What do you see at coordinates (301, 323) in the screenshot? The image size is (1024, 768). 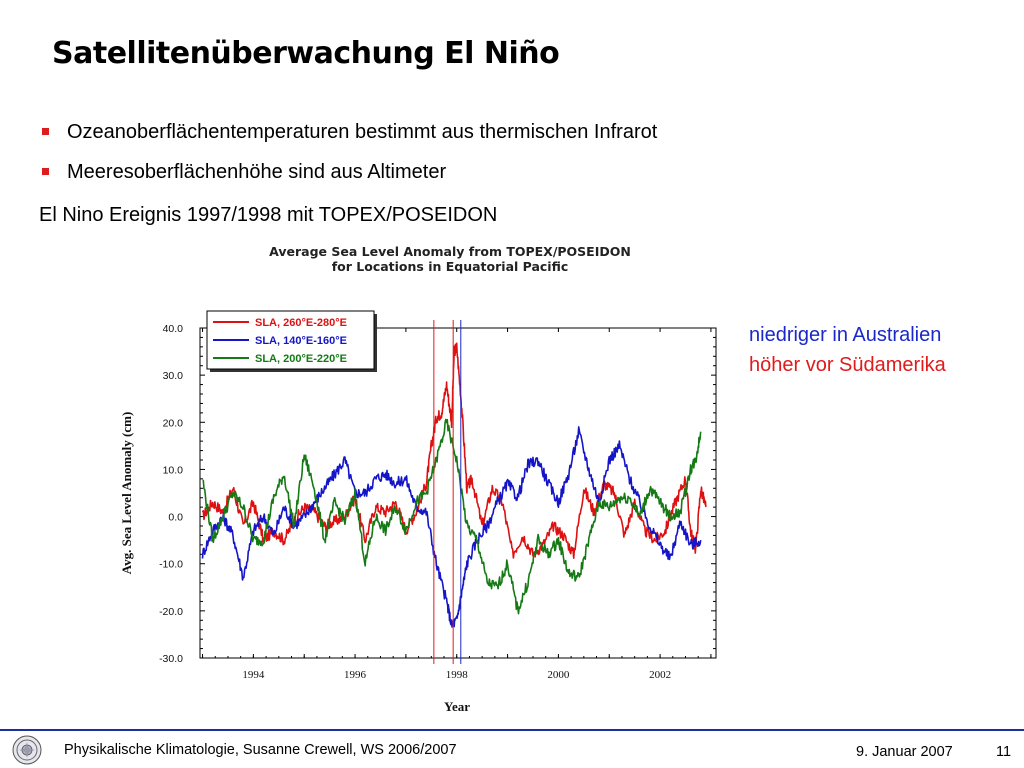 I see `legend-label: SLA, 260°E-280°E` at bounding box center [301, 323].